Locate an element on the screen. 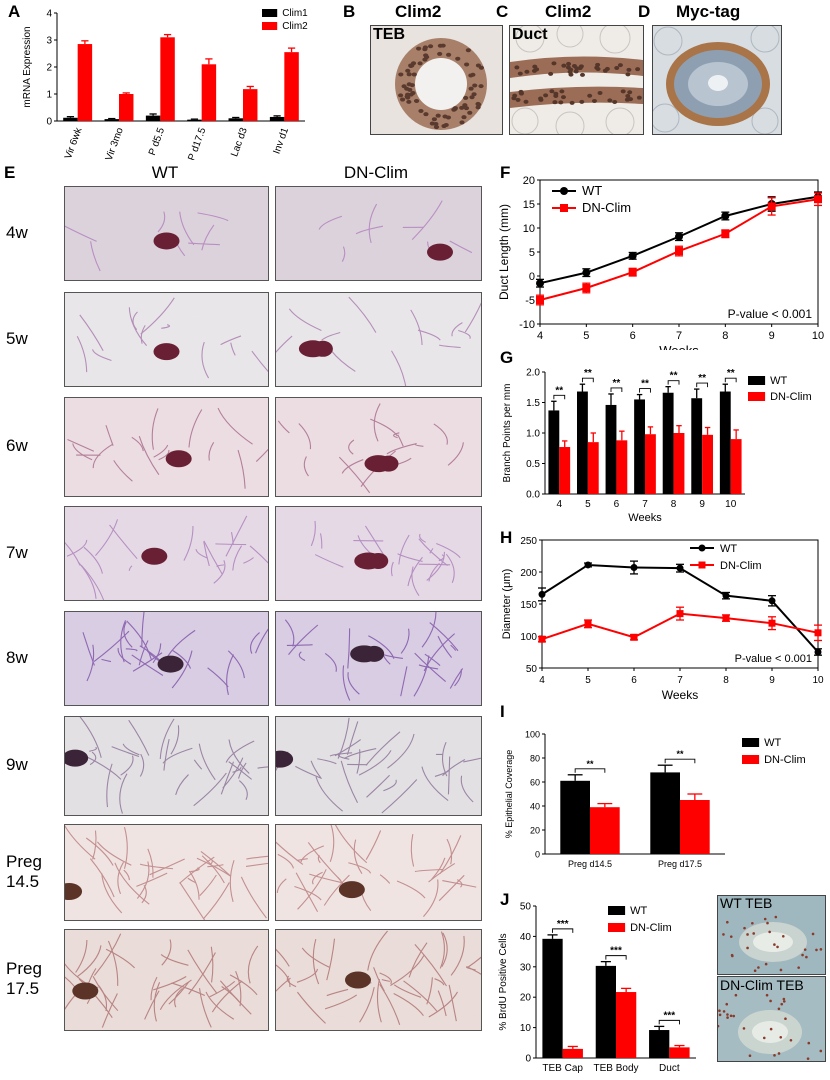  panel-c-title: Clim2 is located at coordinates (568, 11).